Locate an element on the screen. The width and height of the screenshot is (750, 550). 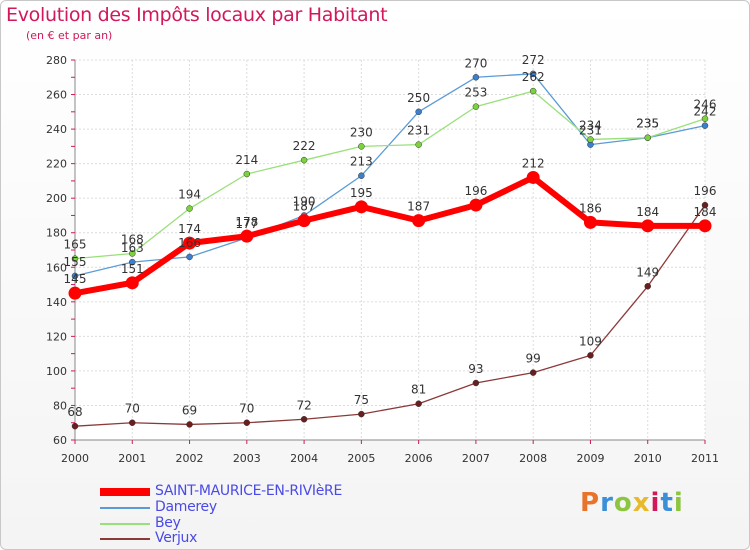
y-tick-label: 260 is located at coordinates (56, 95).